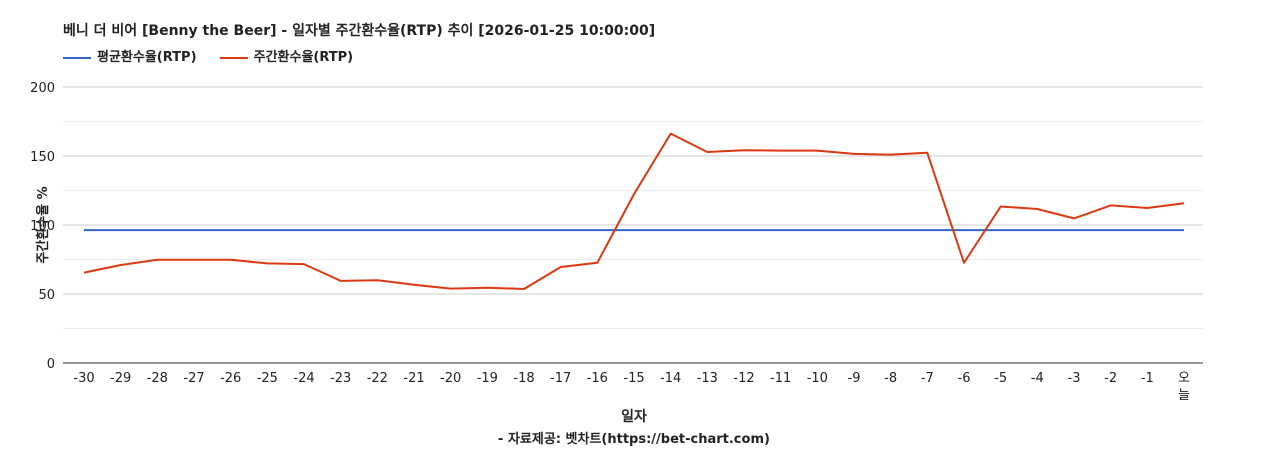 This screenshot has height=450, width=1268. Describe the element at coordinates (340, 378) in the screenshot. I see `x-tick-label: -23` at that location.